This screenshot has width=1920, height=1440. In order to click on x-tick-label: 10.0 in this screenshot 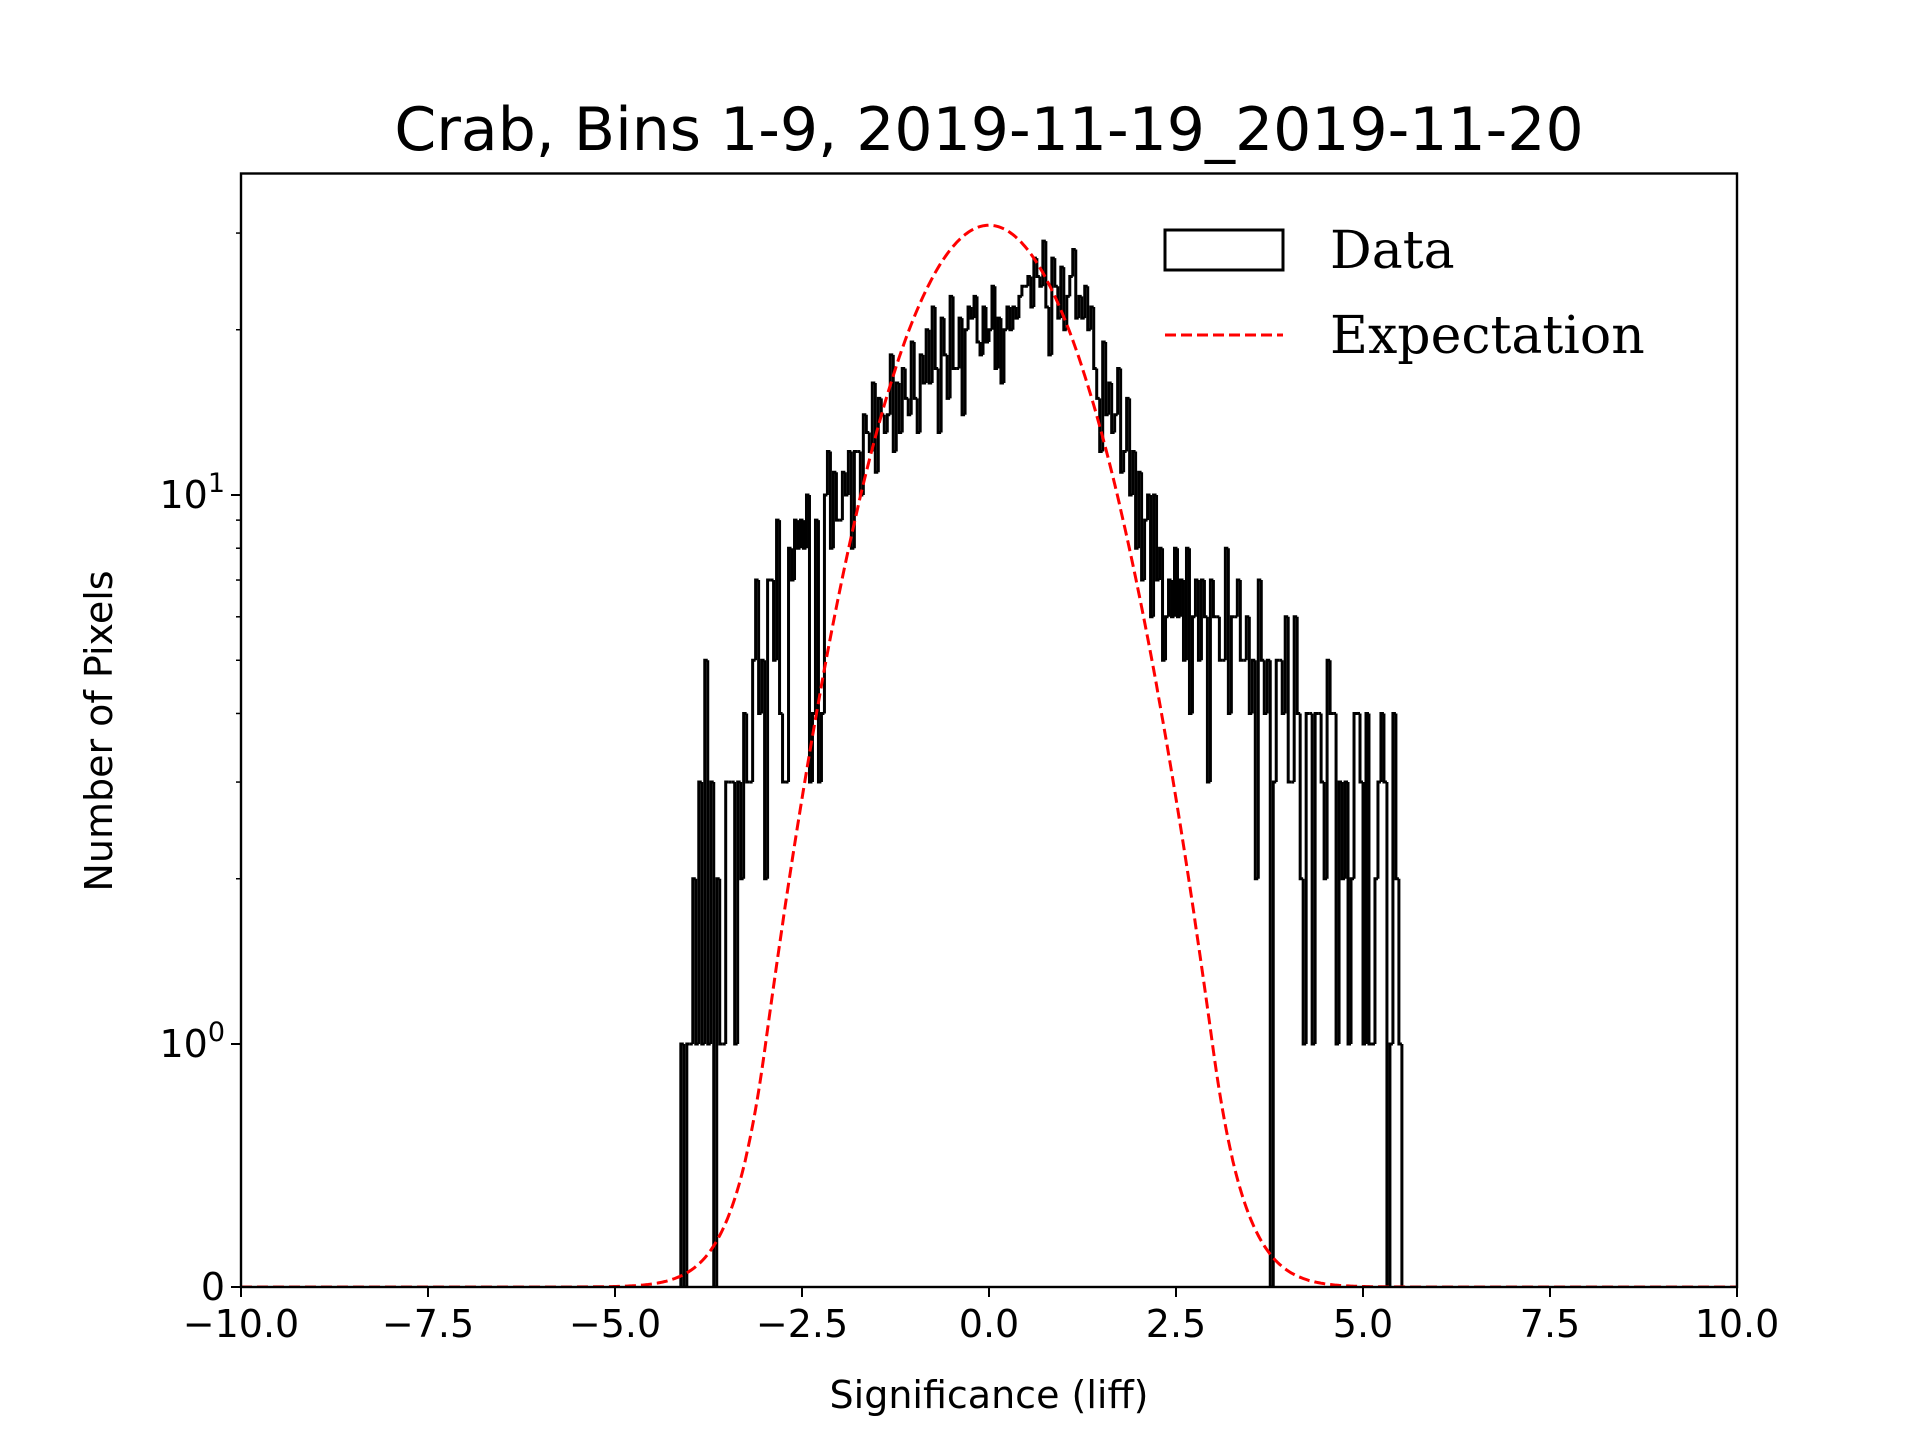, I will do `click(1737, 1324)`.